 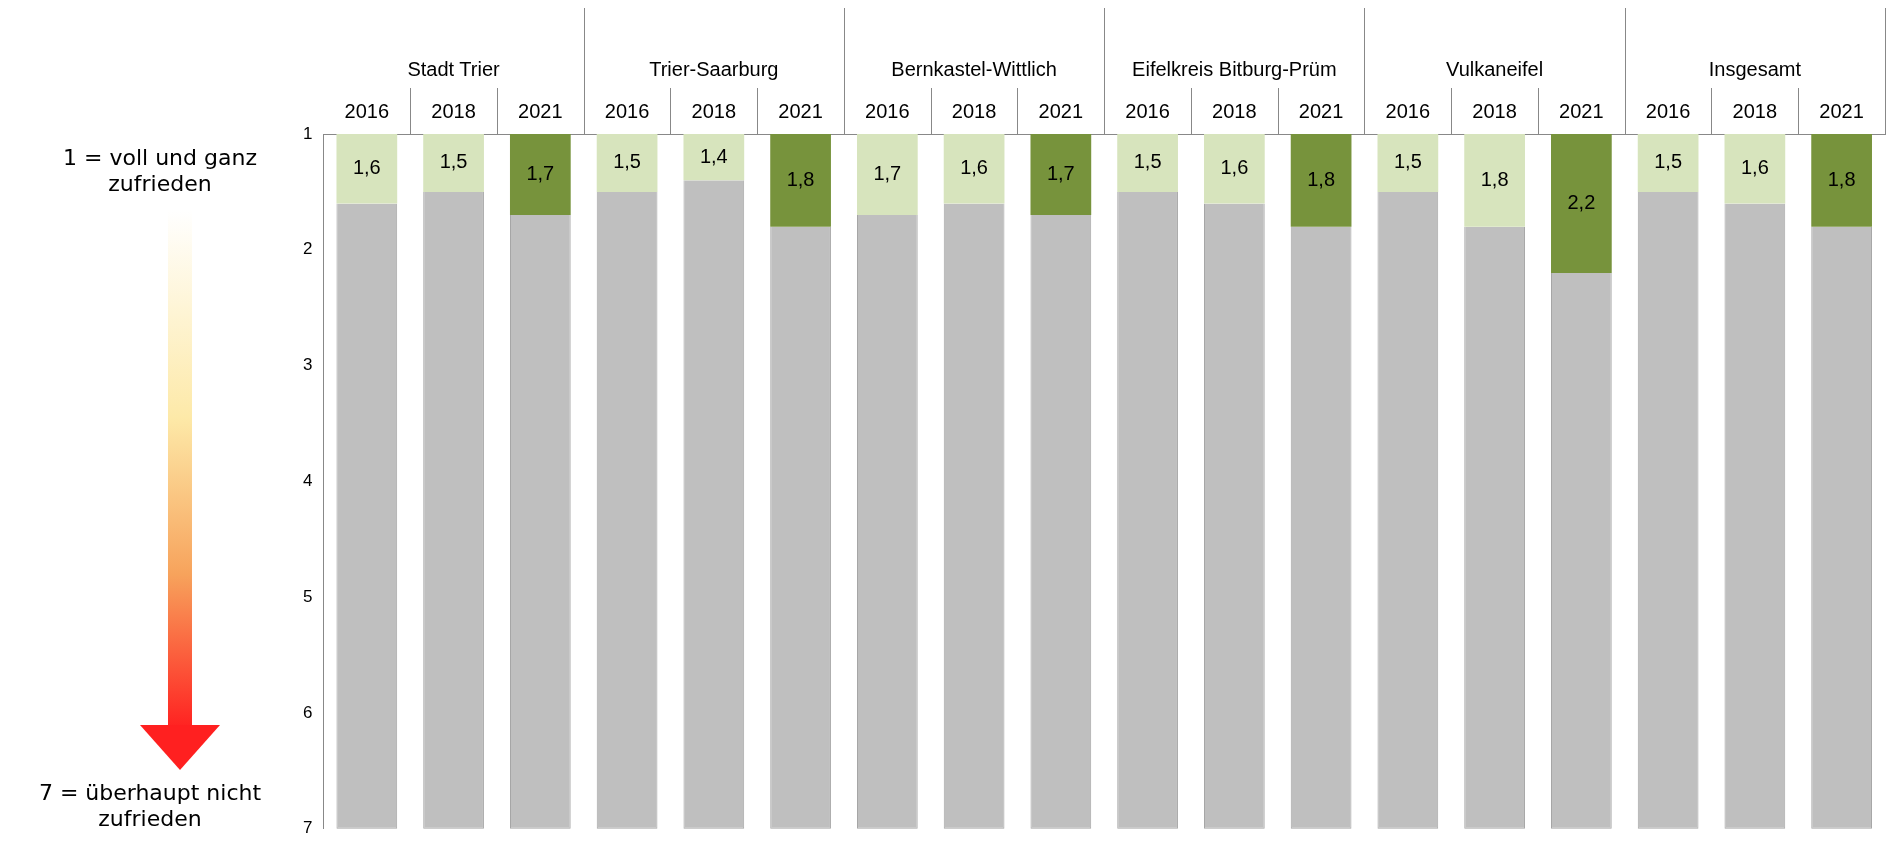 What do you see at coordinates (160, 171) in the screenshot?
I see `text: 1 = voll und ganz zufrieden` at bounding box center [160, 171].